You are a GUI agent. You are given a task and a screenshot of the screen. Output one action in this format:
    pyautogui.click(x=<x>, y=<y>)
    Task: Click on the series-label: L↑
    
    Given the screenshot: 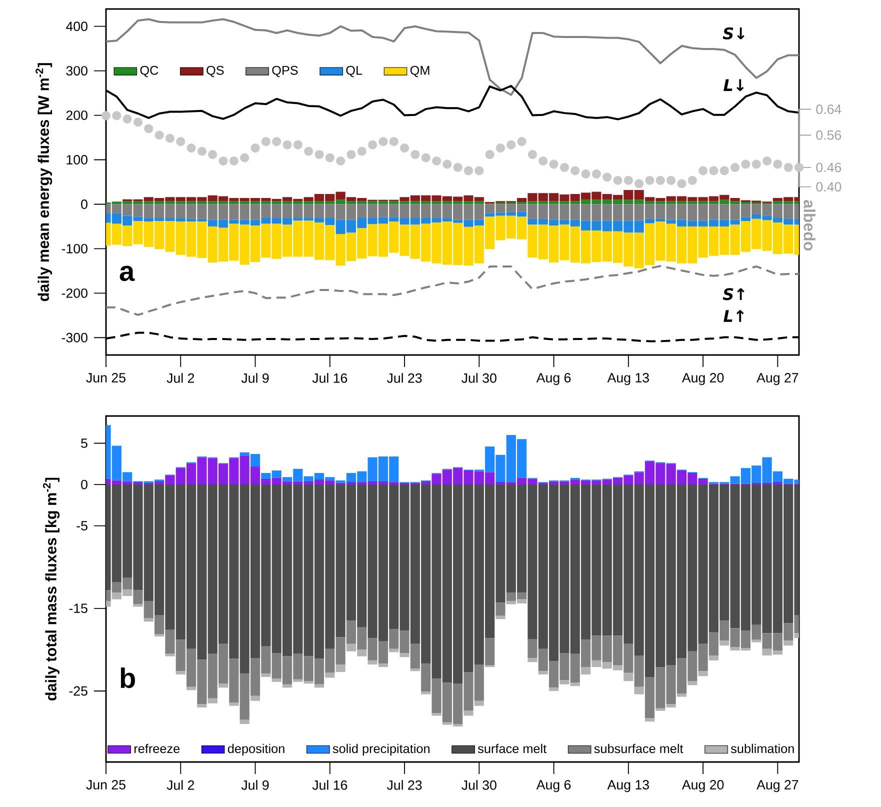 What is the action you would take?
    pyautogui.click(x=734, y=316)
    